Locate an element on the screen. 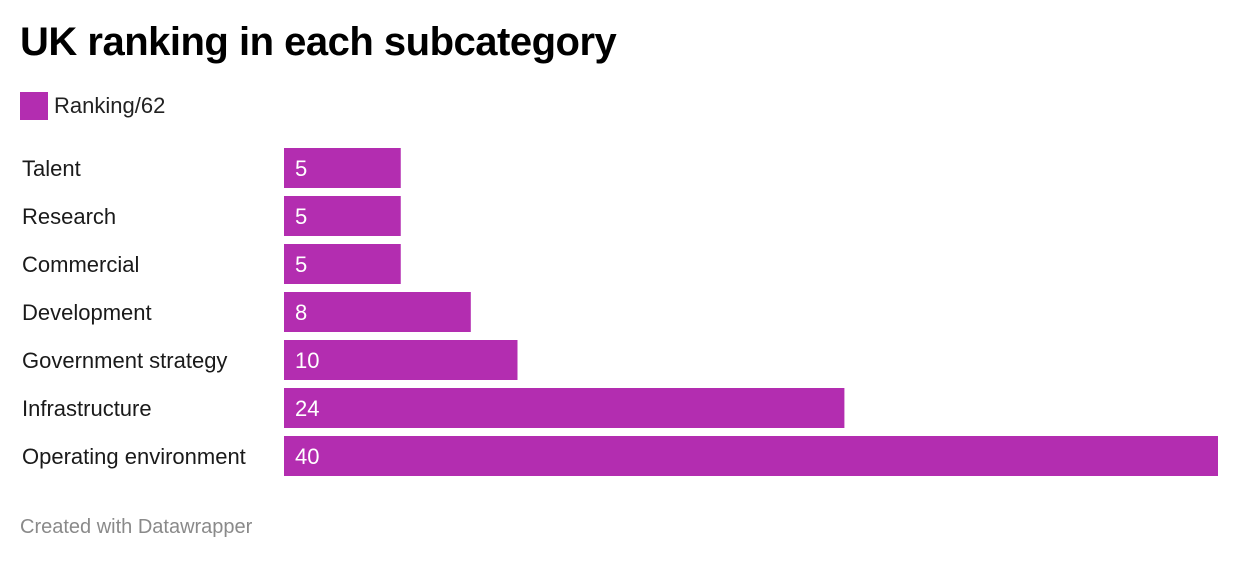 This screenshot has width=1240, height=564. bar-value-label: 40 is located at coordinates (307, 456).